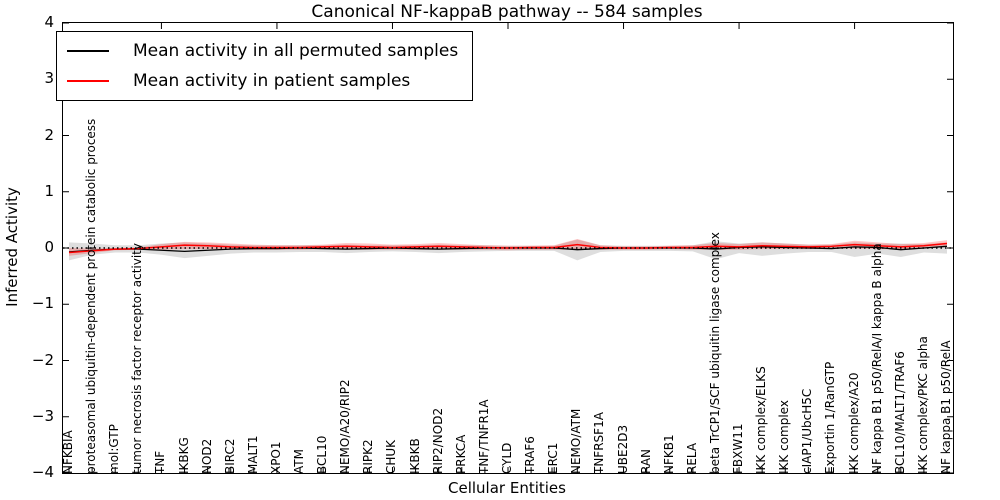 This screenshot has width=1000, height=500. I want to click on x-tick-label: RIP2/NOD2, so click(437, 440).